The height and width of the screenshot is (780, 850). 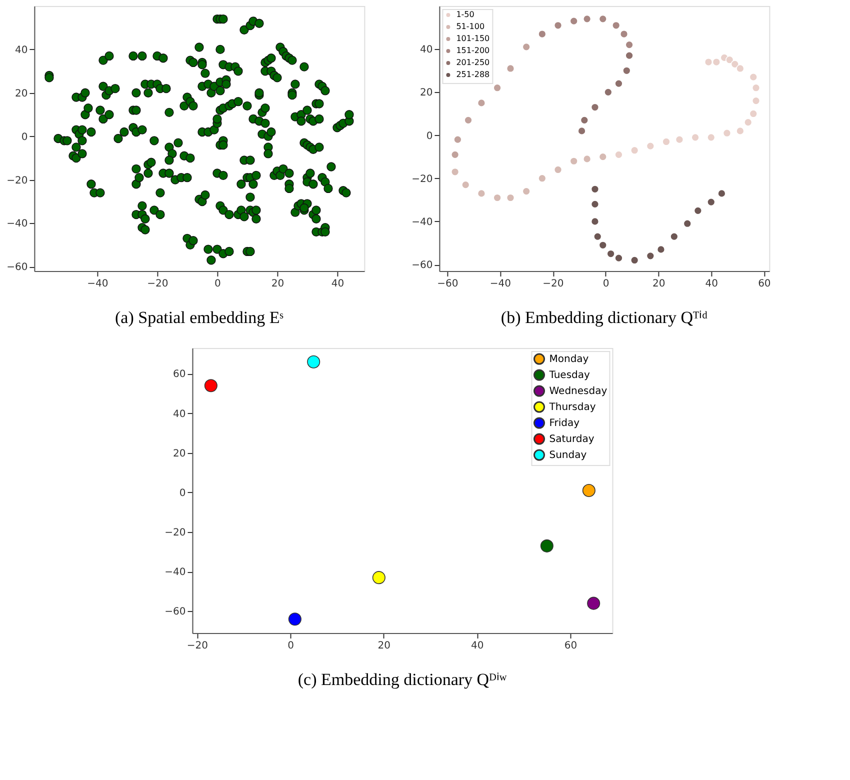 I want to click on legend-label: 251-288, so click(x=473, y=74).